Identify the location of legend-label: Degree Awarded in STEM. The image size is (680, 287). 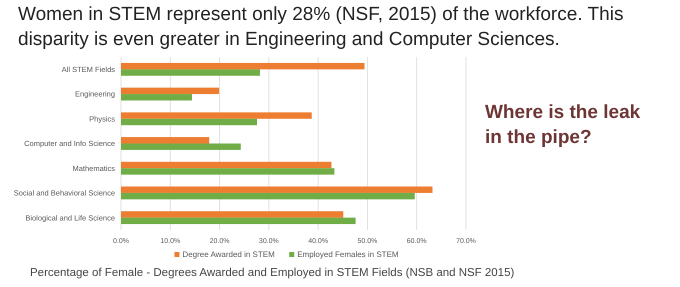
(229, 254).